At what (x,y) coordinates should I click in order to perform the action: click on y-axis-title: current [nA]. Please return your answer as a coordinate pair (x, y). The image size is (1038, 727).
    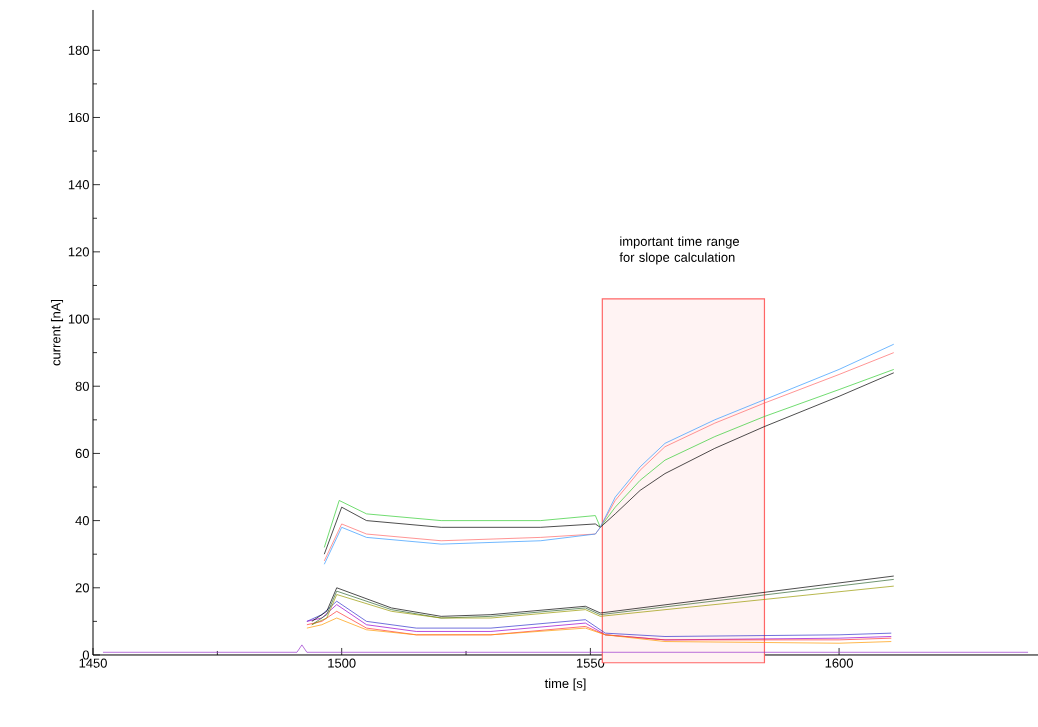
    Looking at the image, I should click on (57, 332).